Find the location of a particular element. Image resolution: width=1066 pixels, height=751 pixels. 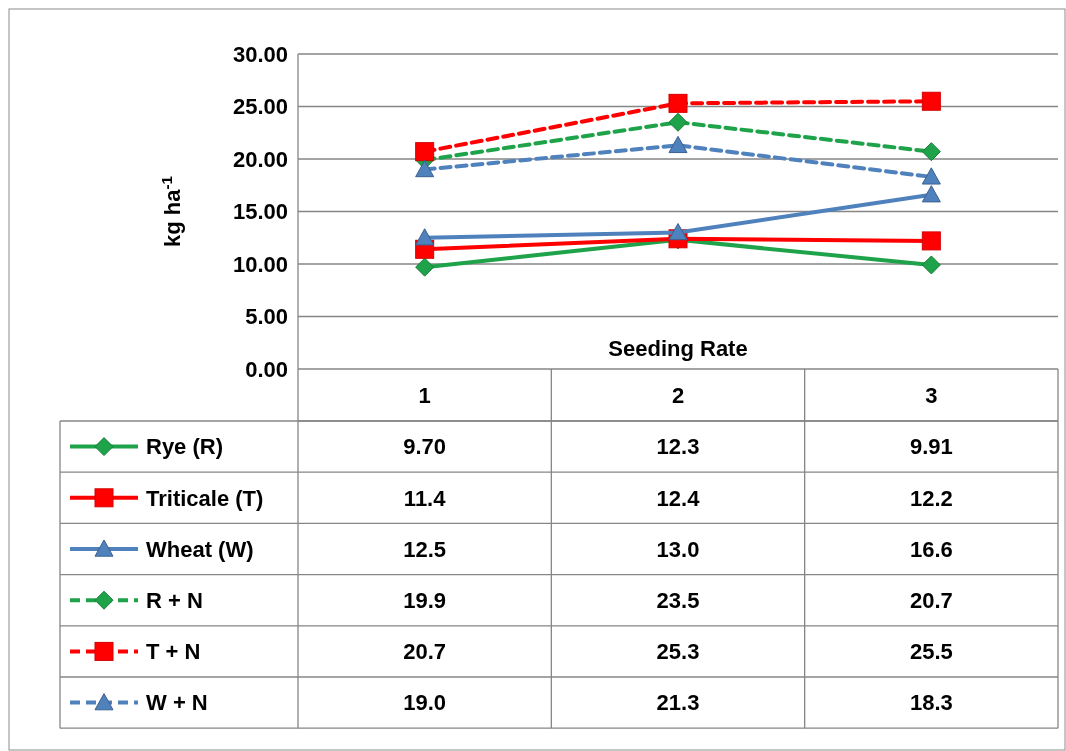

y-tick-label: 25.00 is located at coordinates (260, 107).